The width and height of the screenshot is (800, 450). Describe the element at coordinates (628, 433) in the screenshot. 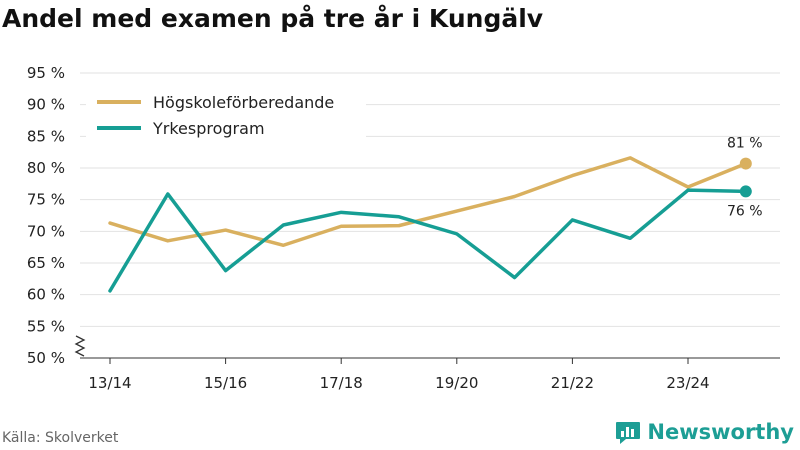

I see `newsworthy-logo-icon` at that location.